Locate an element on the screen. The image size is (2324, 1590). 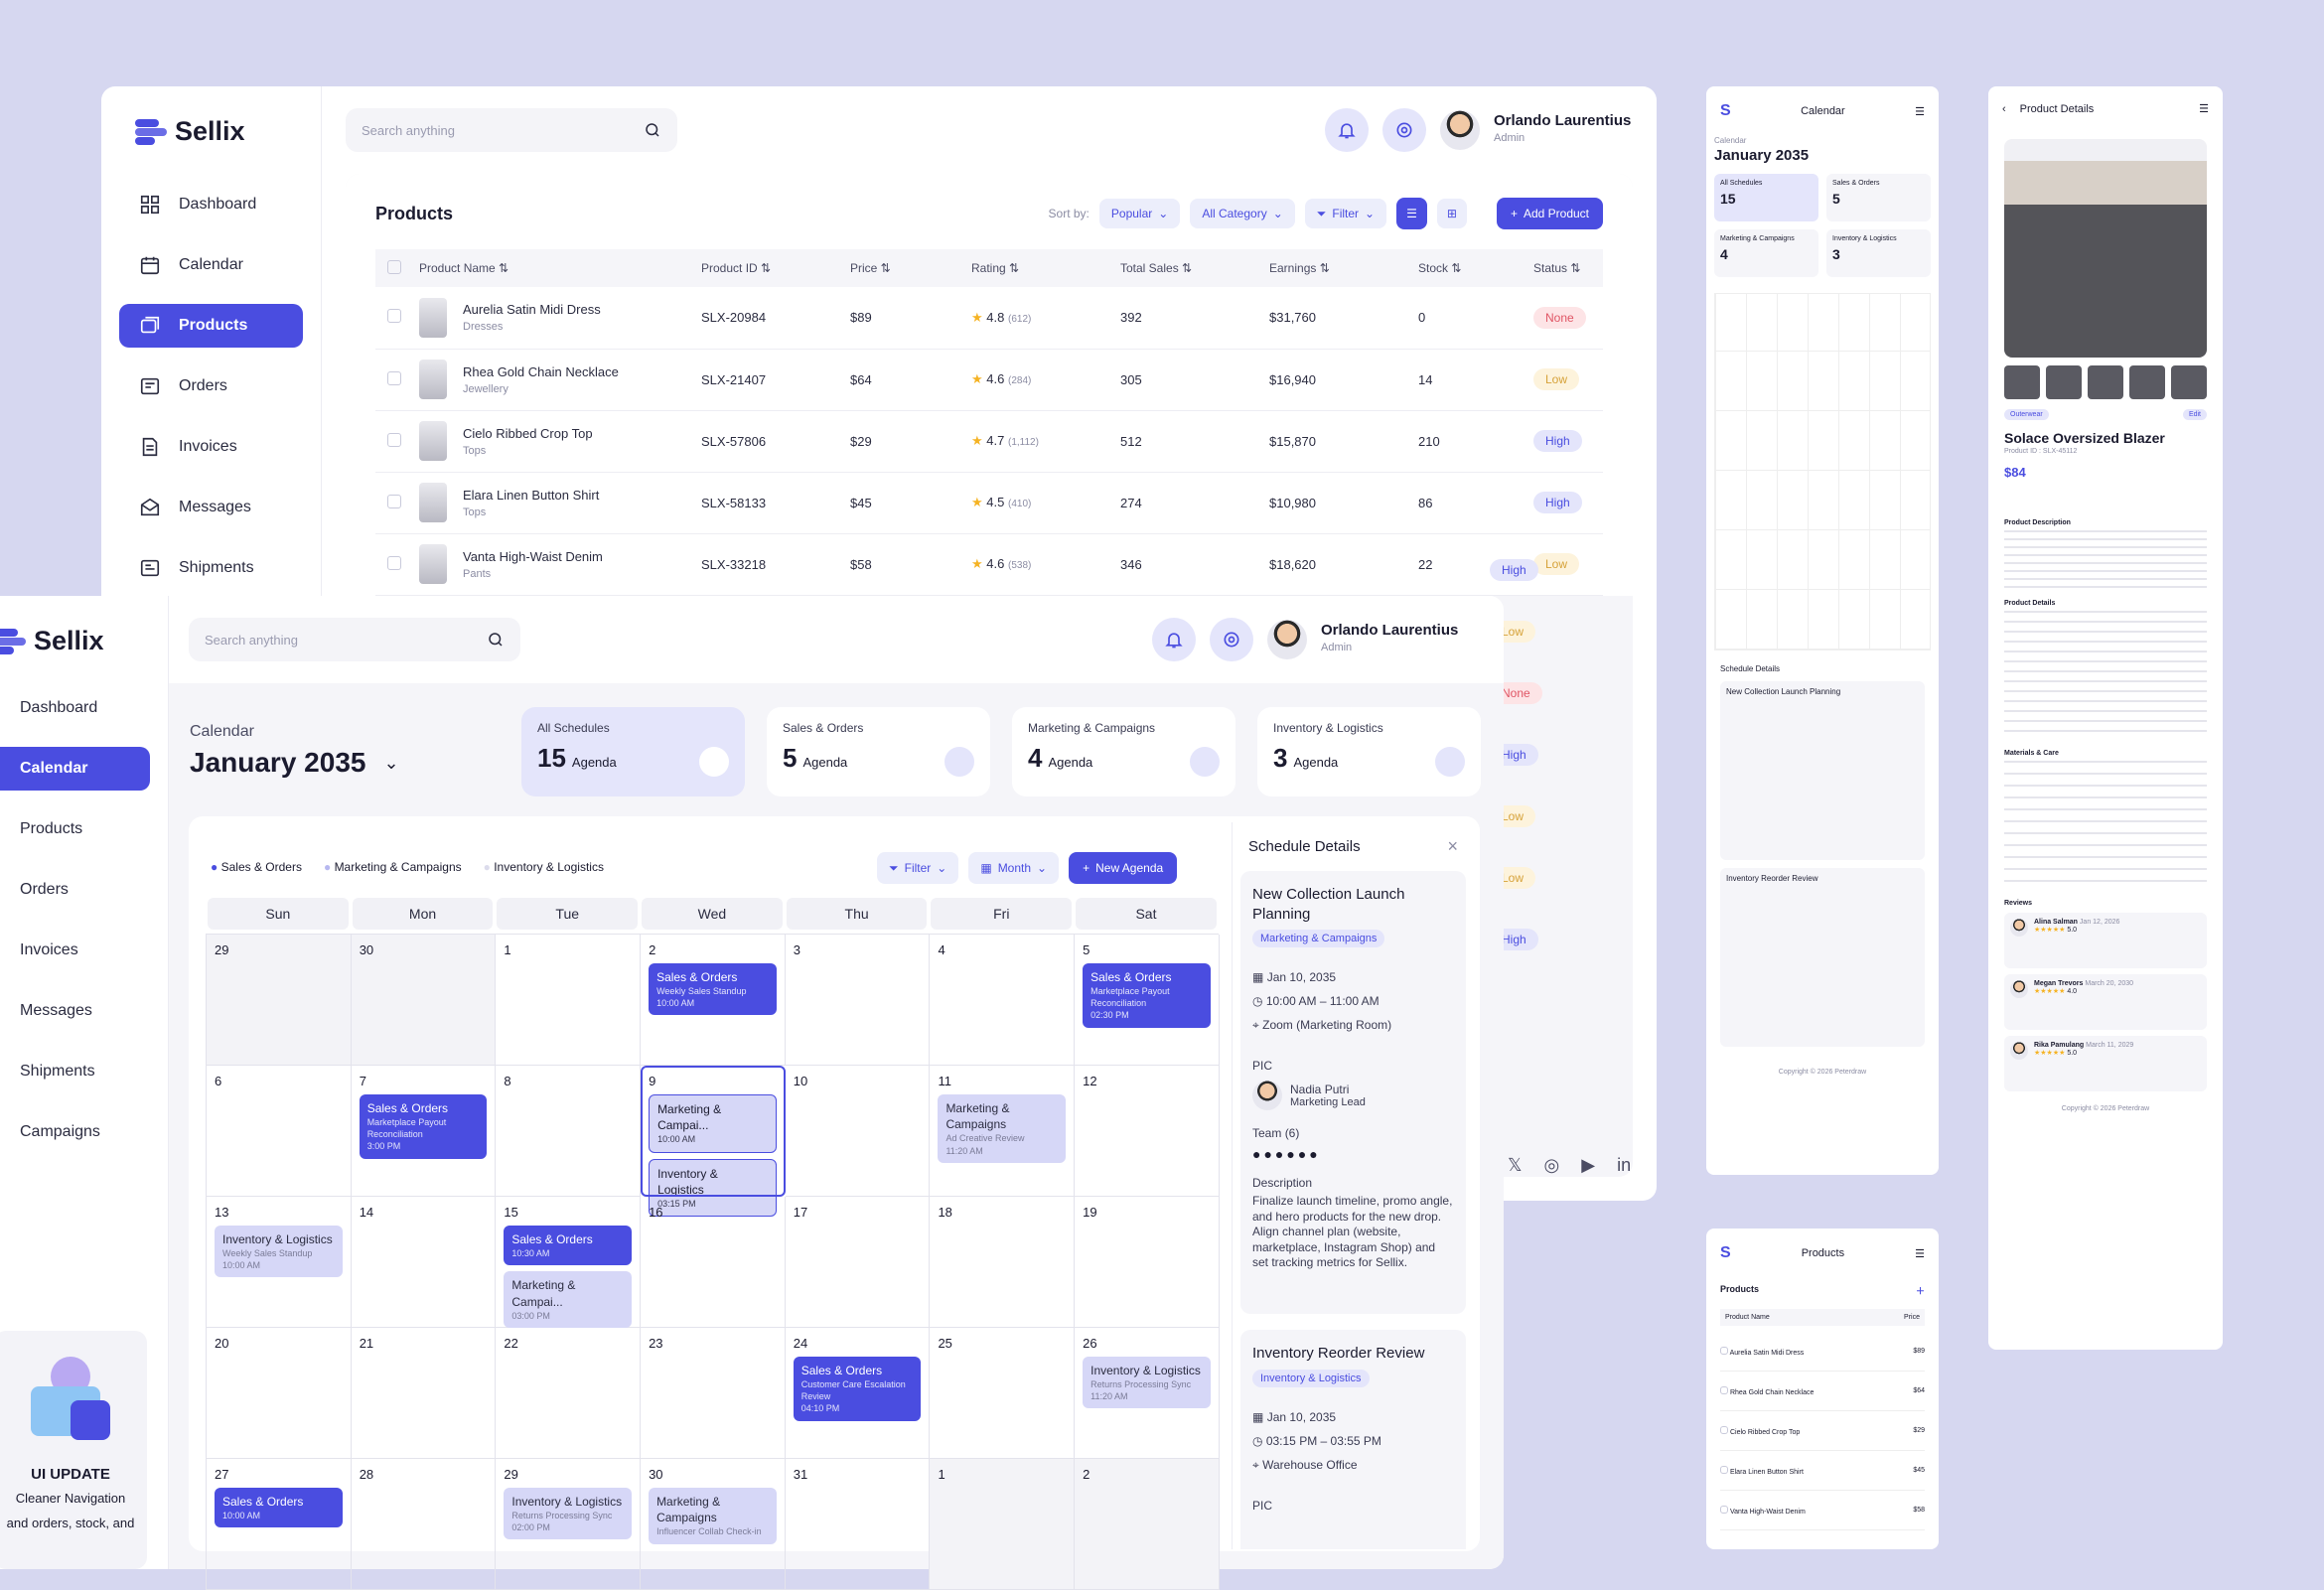
month-selector: January 2035 ⌄ is located at coordinates (294, 763).